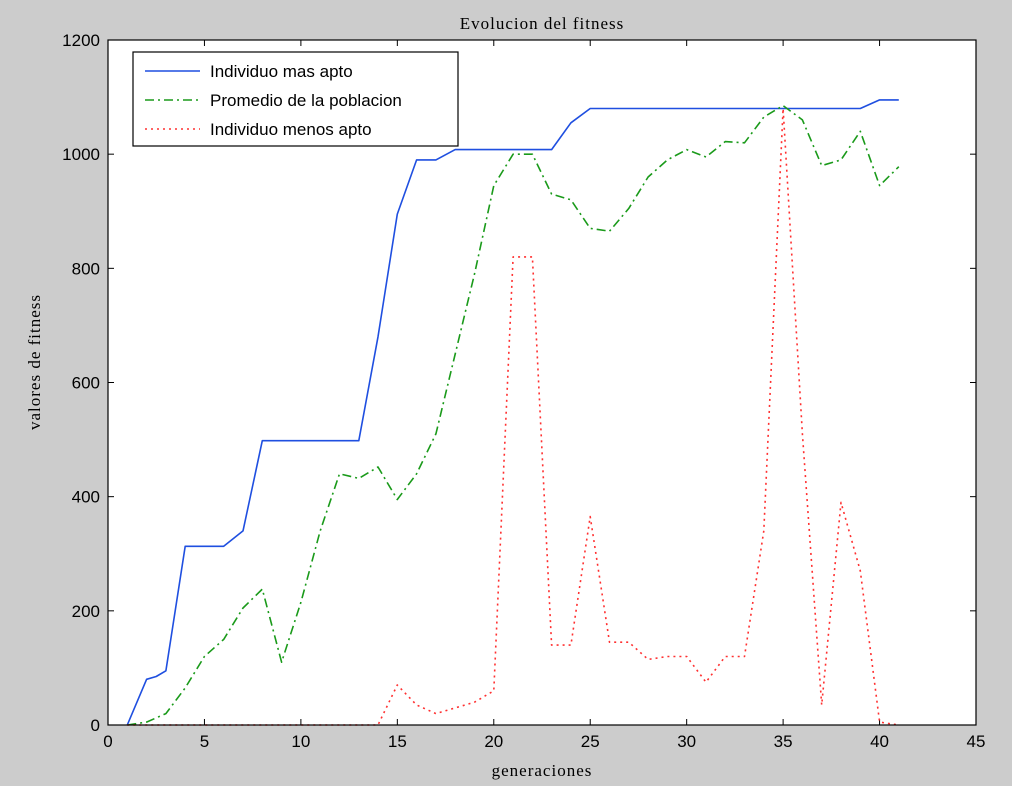 The height and width of the screenshot is (786, 1012). I want to click on y-tick-label: 400, so click(86, 497).